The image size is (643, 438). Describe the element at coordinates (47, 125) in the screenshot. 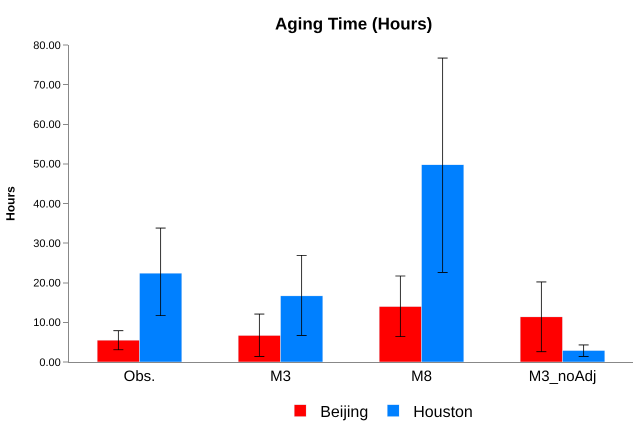

I see `y-tick-label: 60.00` at that location.